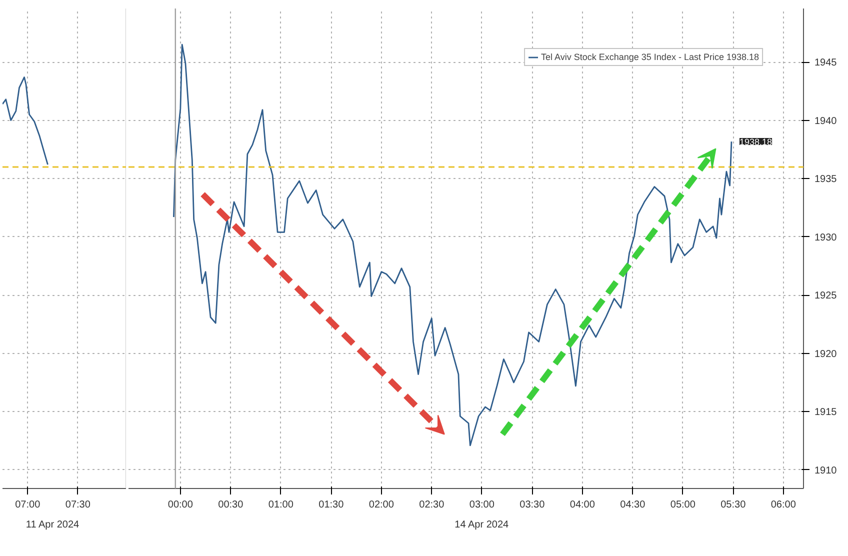  Describe the element at coordinates (755, 142) in the screenshot. I see `annotation: 1938.18` at that location.